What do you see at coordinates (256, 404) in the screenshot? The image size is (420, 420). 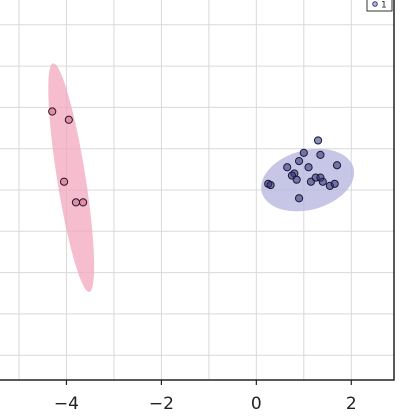 I see `x-tick-label: 0` at bounding box center [256, 404].